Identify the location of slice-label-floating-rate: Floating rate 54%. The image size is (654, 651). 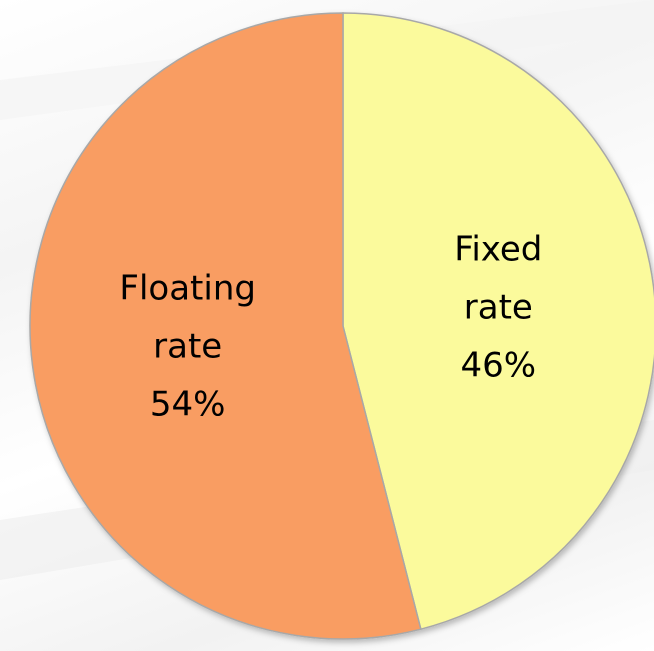
(187, 347).